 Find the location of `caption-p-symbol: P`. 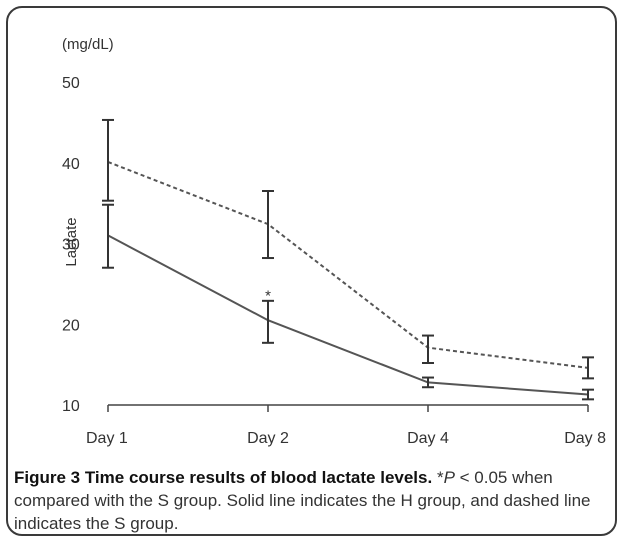

caption-p-symbol: P is located at coordinates (449, 477).